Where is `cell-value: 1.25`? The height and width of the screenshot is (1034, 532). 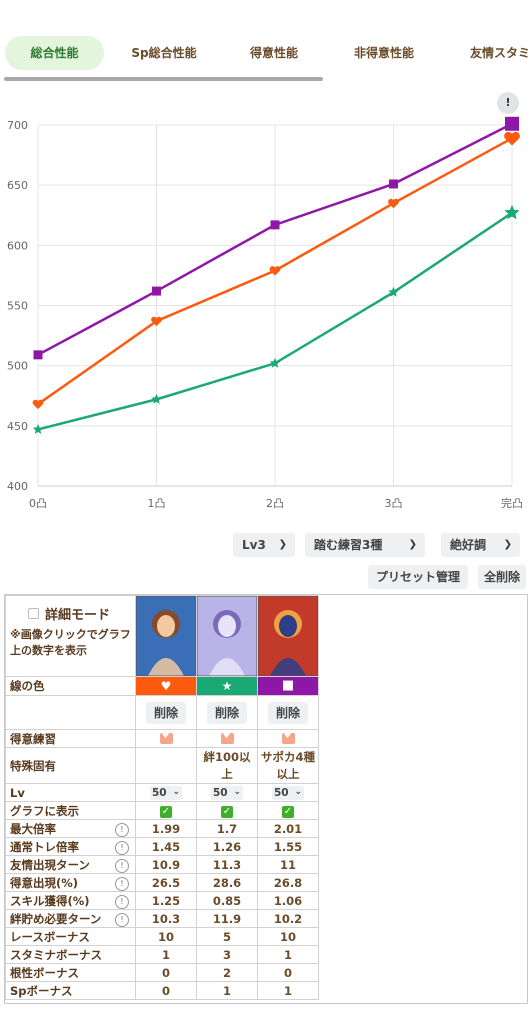 cell-value: 1.25 is located at coordinates (166, 900).